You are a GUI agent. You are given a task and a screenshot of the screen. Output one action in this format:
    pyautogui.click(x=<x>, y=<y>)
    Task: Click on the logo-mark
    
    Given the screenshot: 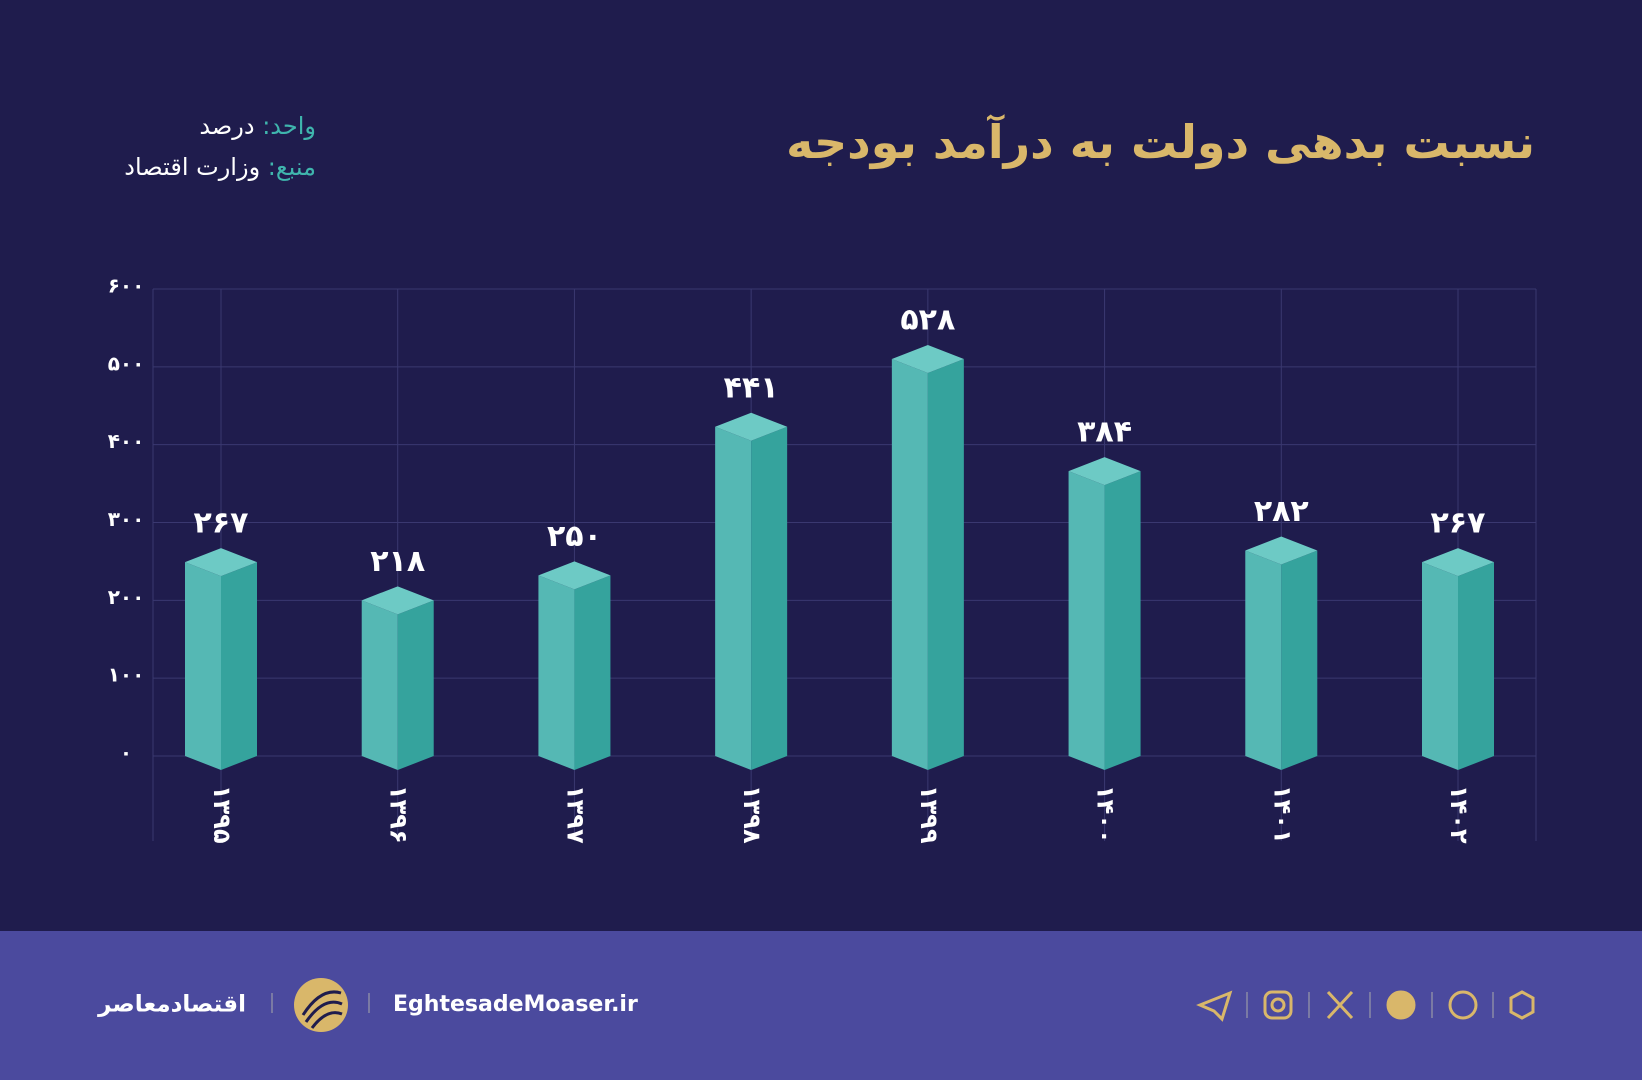 What is the action you would take?
    pyautogui.click(x=322, y=1009)
    